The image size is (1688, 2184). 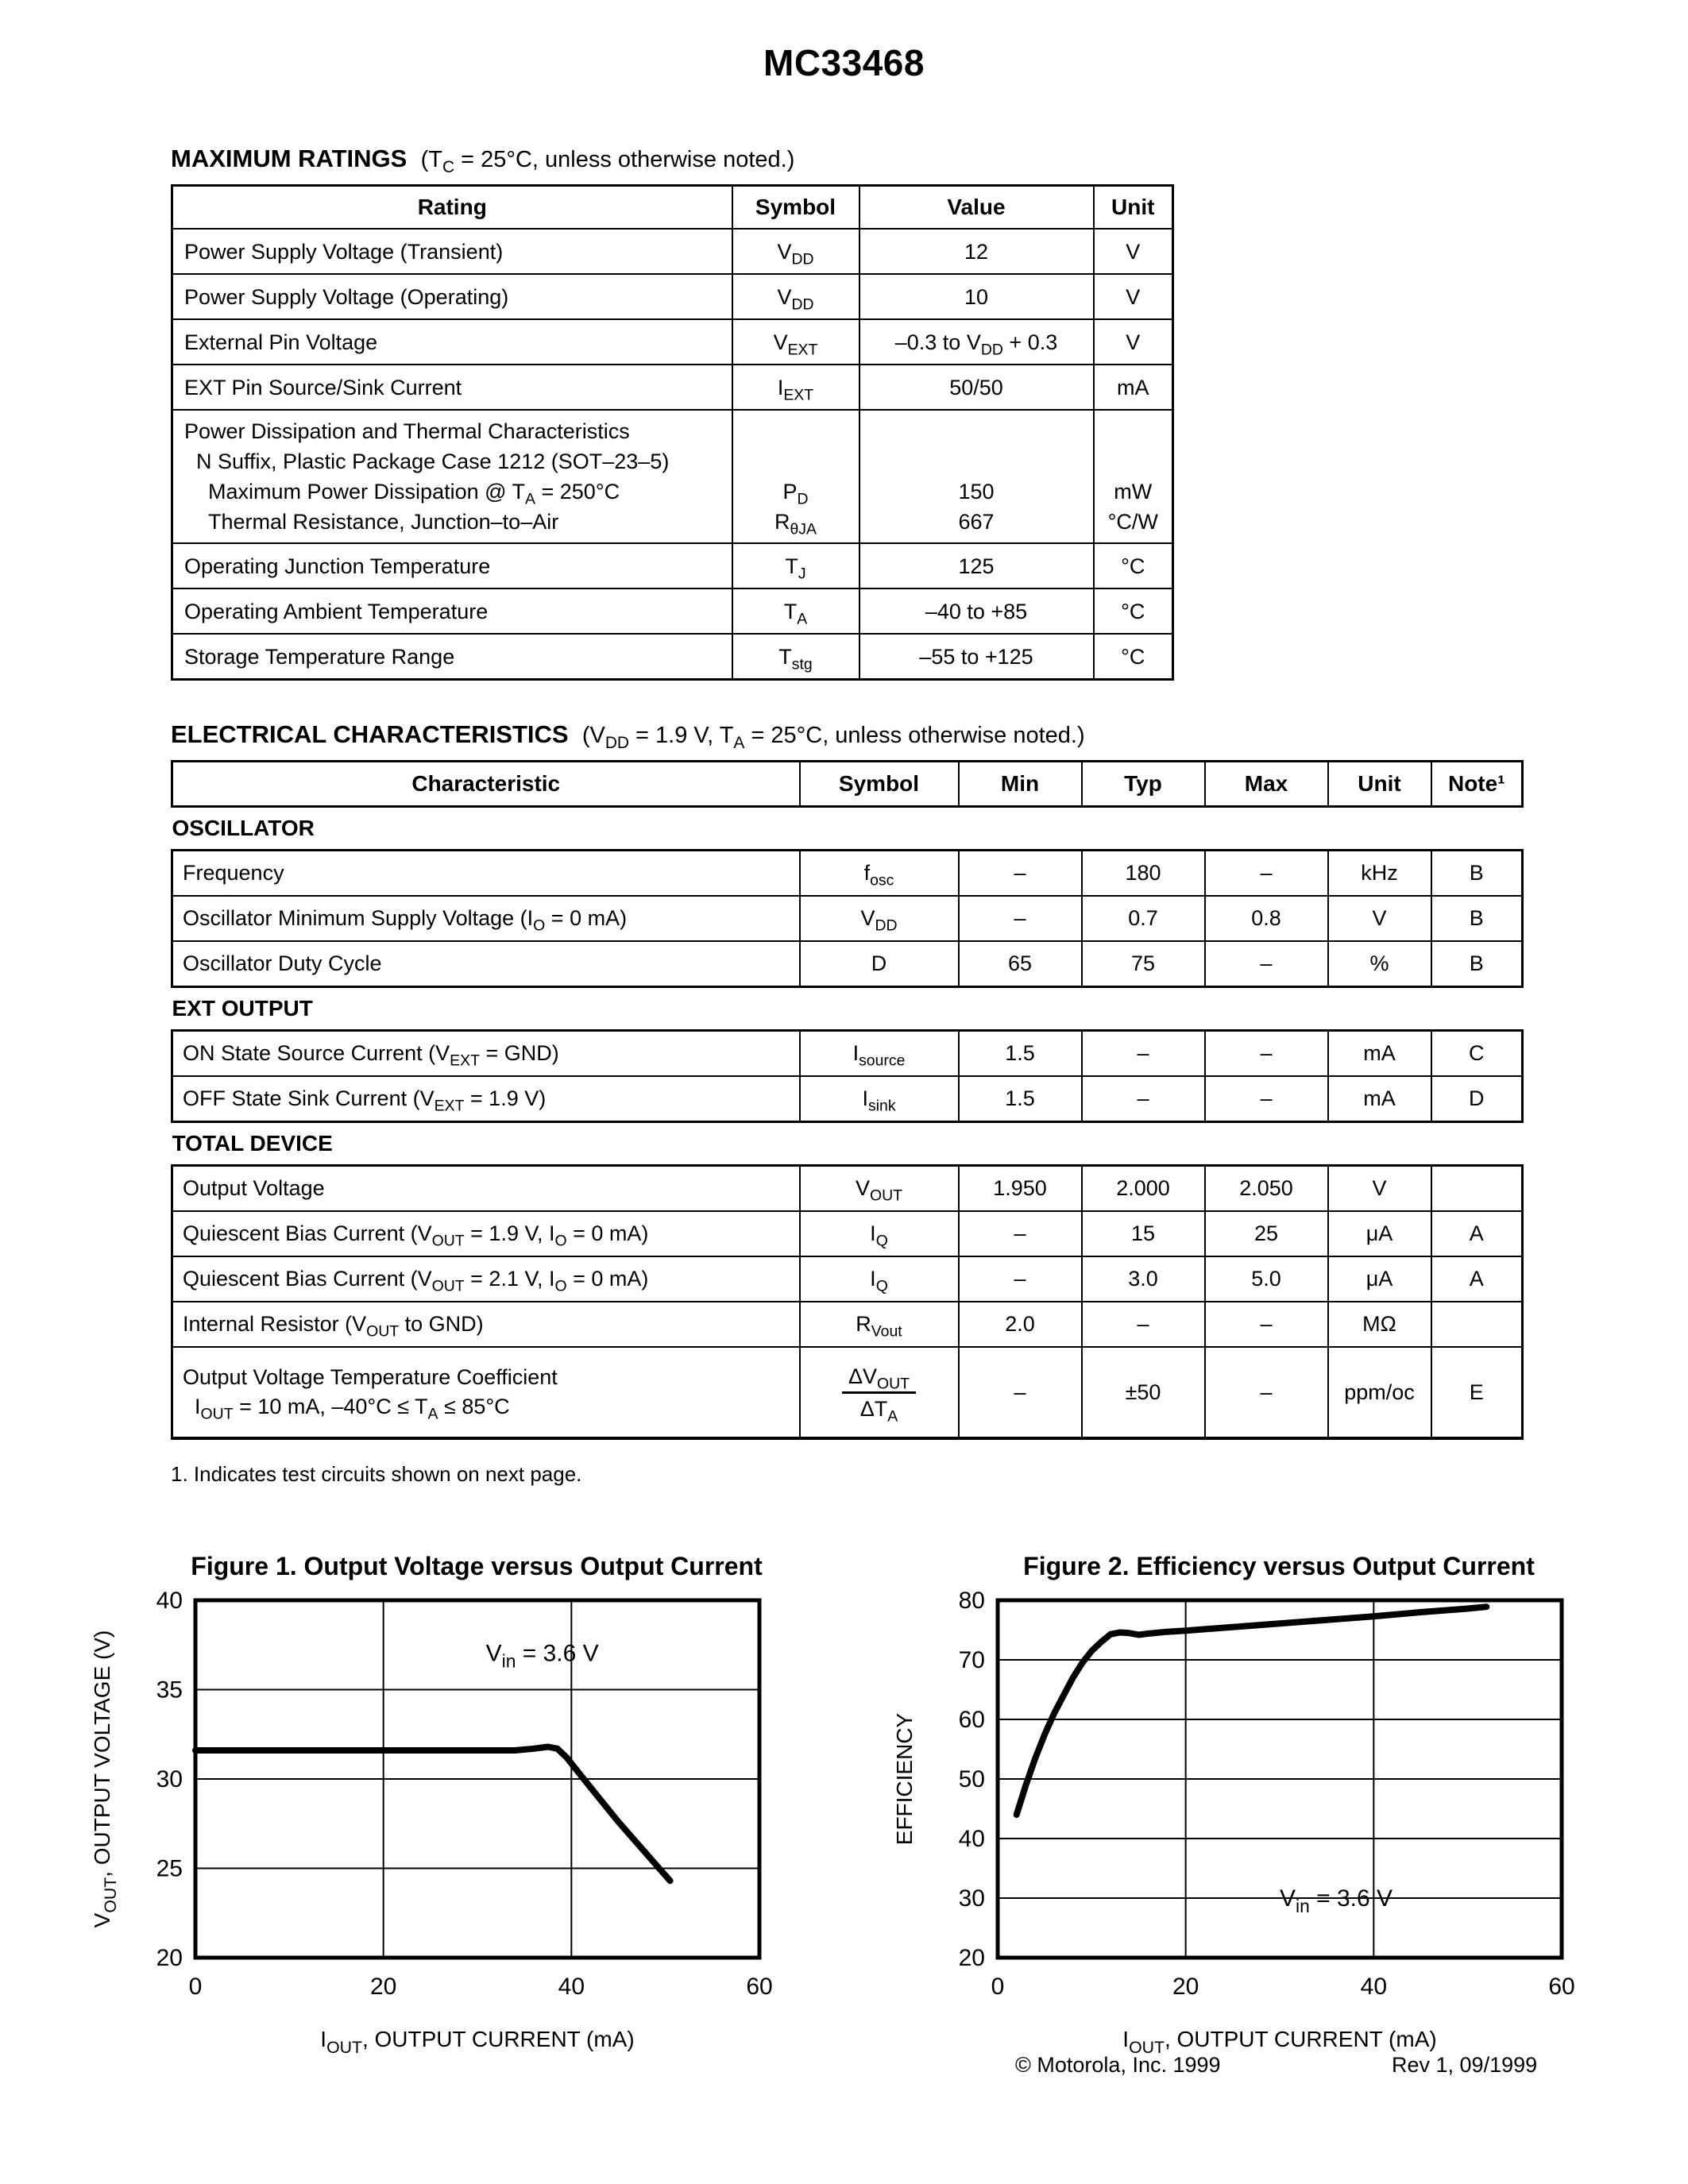 What do you see at coordinates (1143, 1279) in the screenshot?
I see `cell-lines: 3.0` at bounding box center [1143, 1279].